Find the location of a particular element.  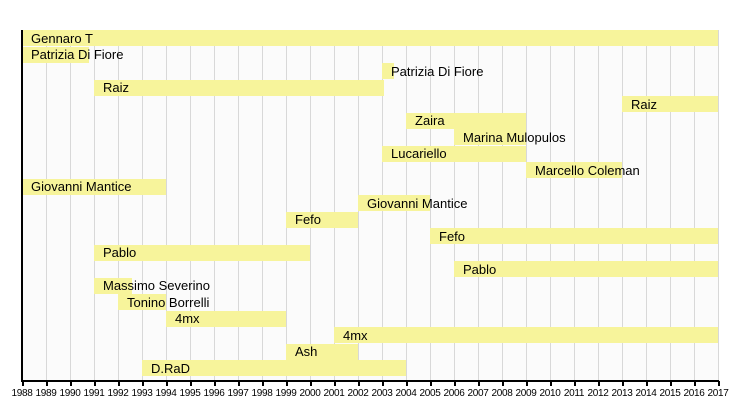

bar-label: Patrizia Di Fiore is located at coordinates (437, 71).